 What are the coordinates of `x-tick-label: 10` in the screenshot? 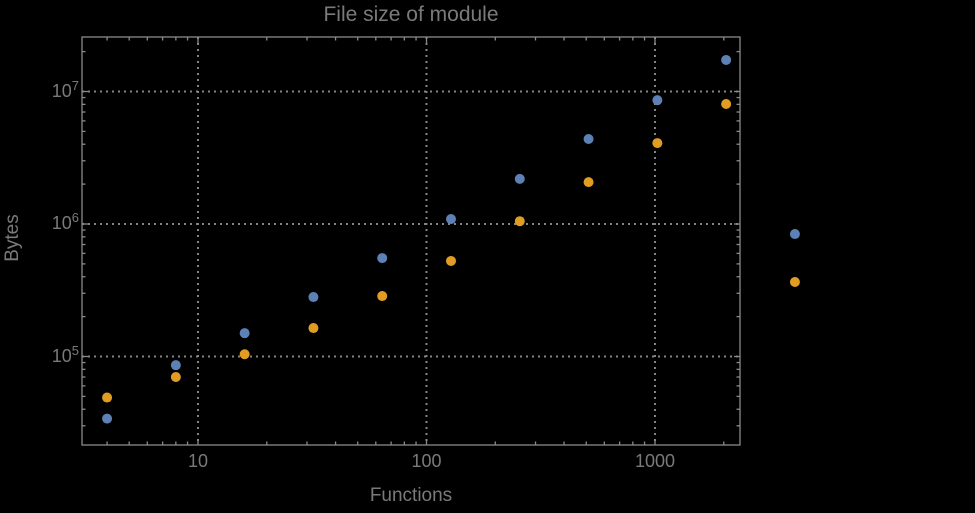 It's located at (198, 461).